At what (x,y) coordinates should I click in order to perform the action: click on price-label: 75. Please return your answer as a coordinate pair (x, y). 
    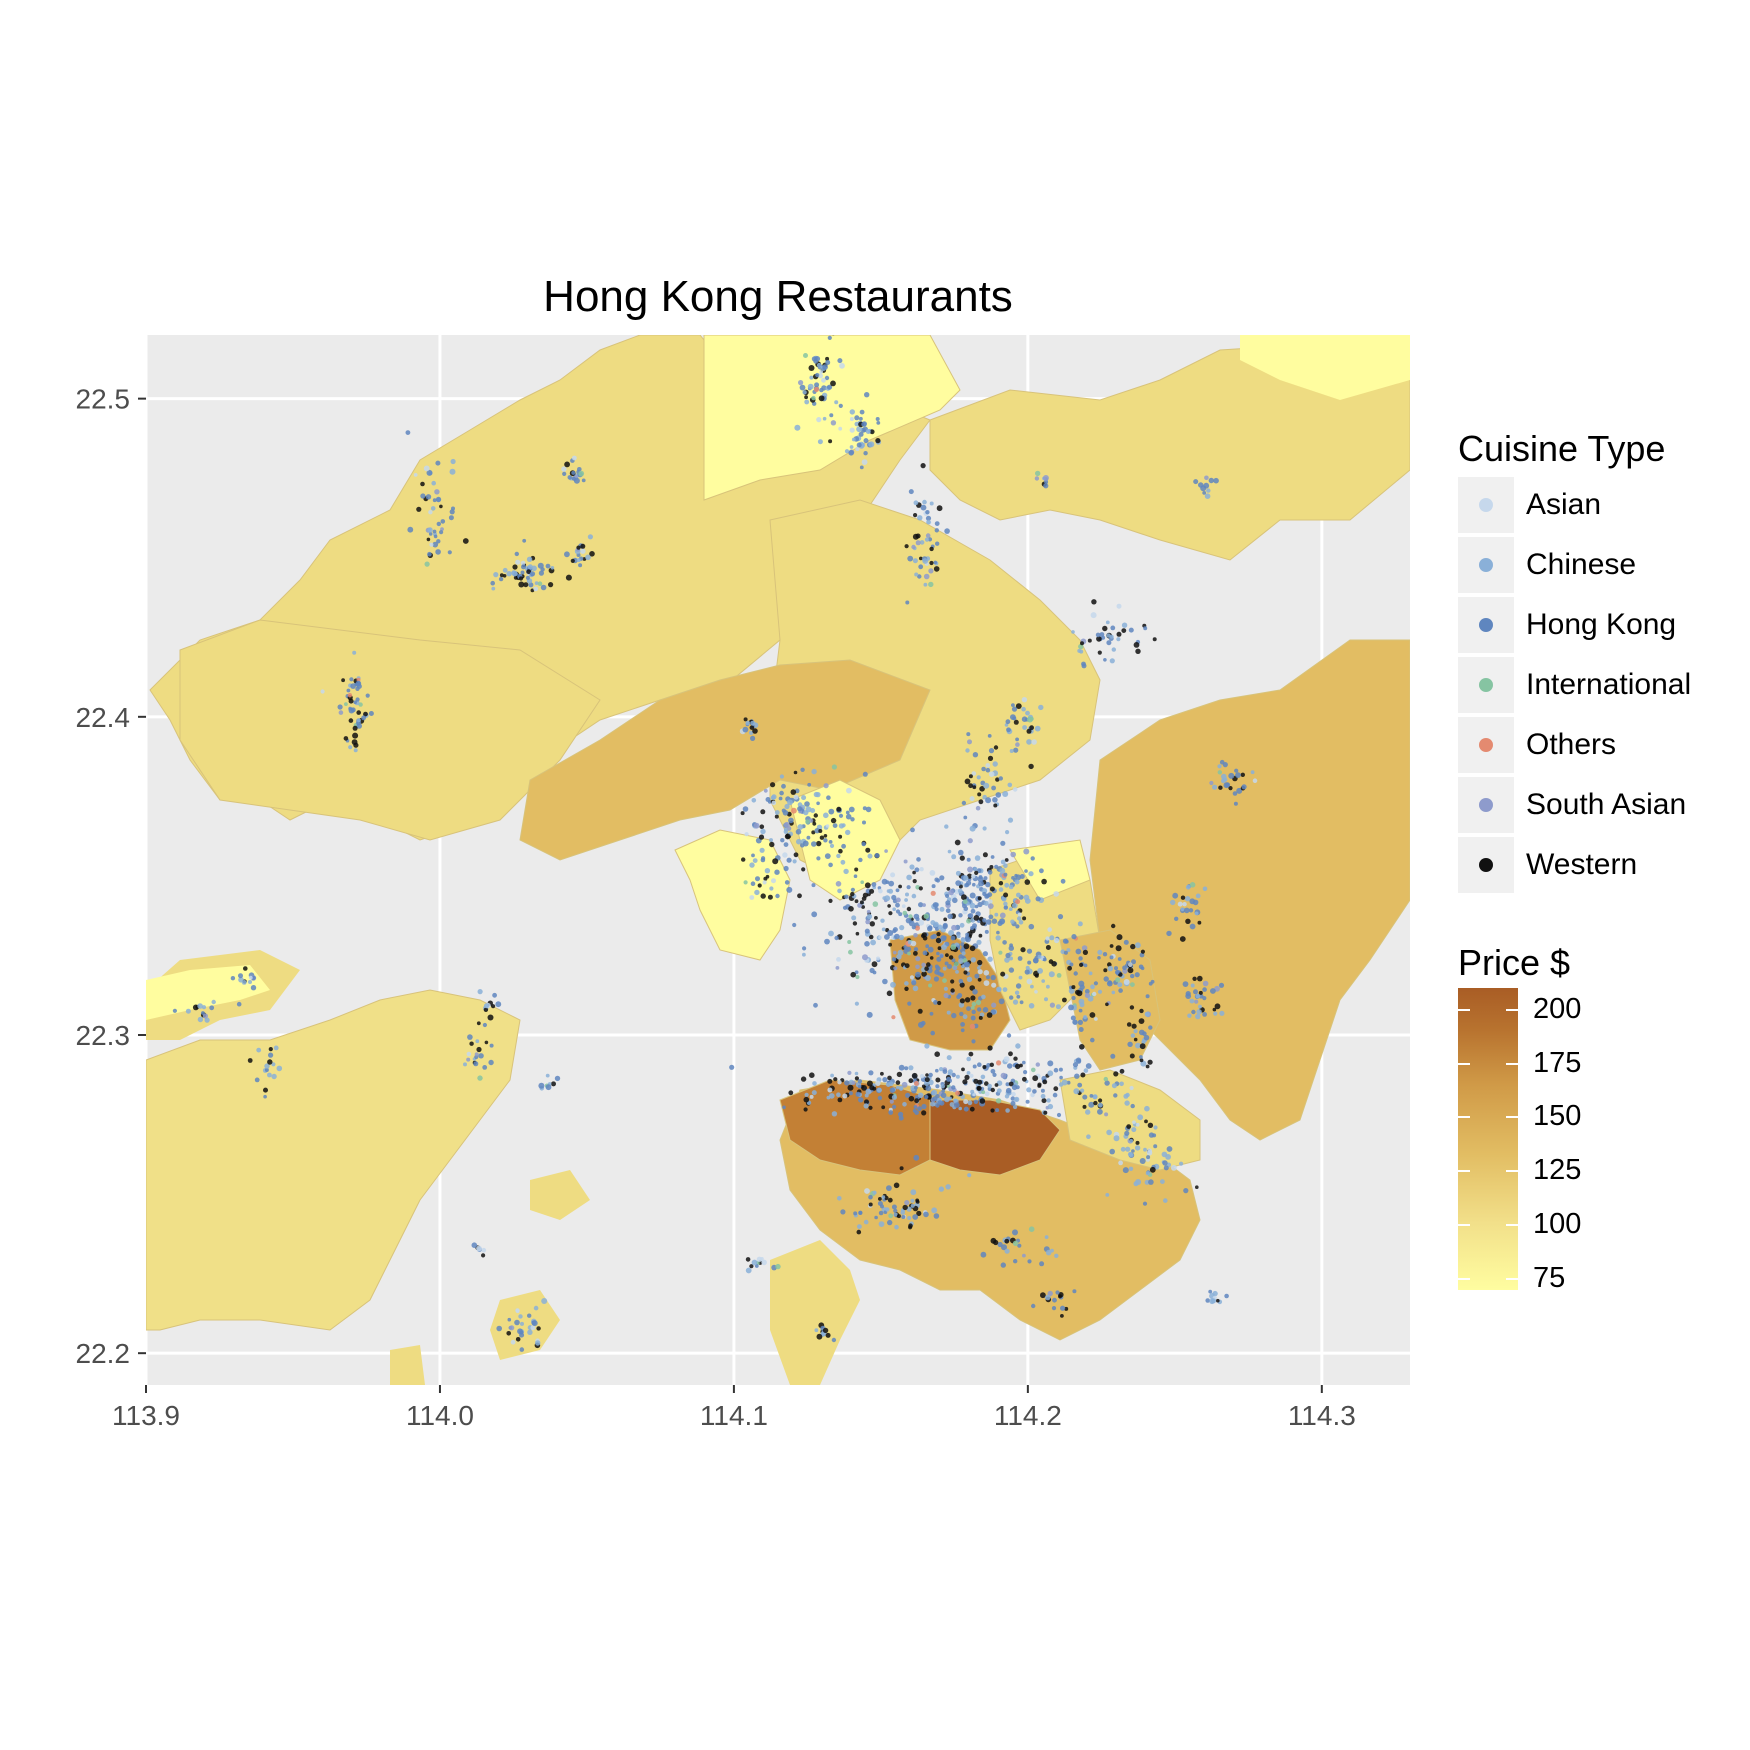
    Looking at the image, I should click on (1549, 1278).